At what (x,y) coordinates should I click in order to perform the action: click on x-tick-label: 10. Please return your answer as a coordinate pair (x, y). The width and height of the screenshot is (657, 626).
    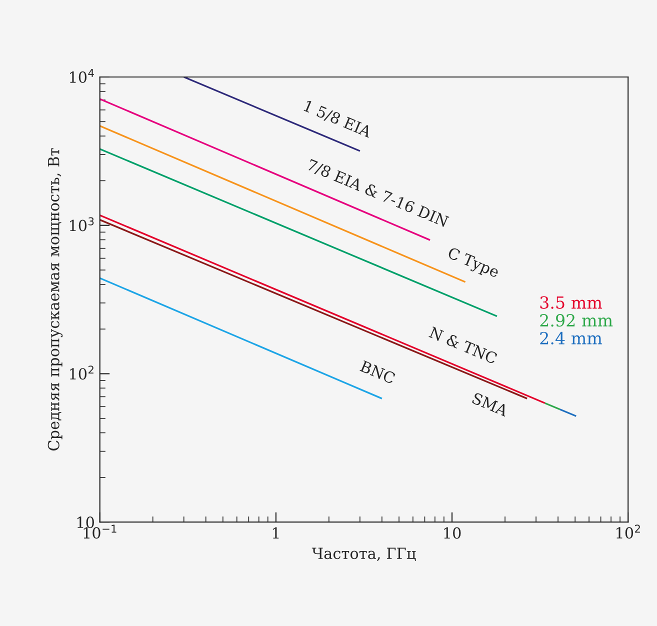
    Looking at the image, I should click on (452, 533).